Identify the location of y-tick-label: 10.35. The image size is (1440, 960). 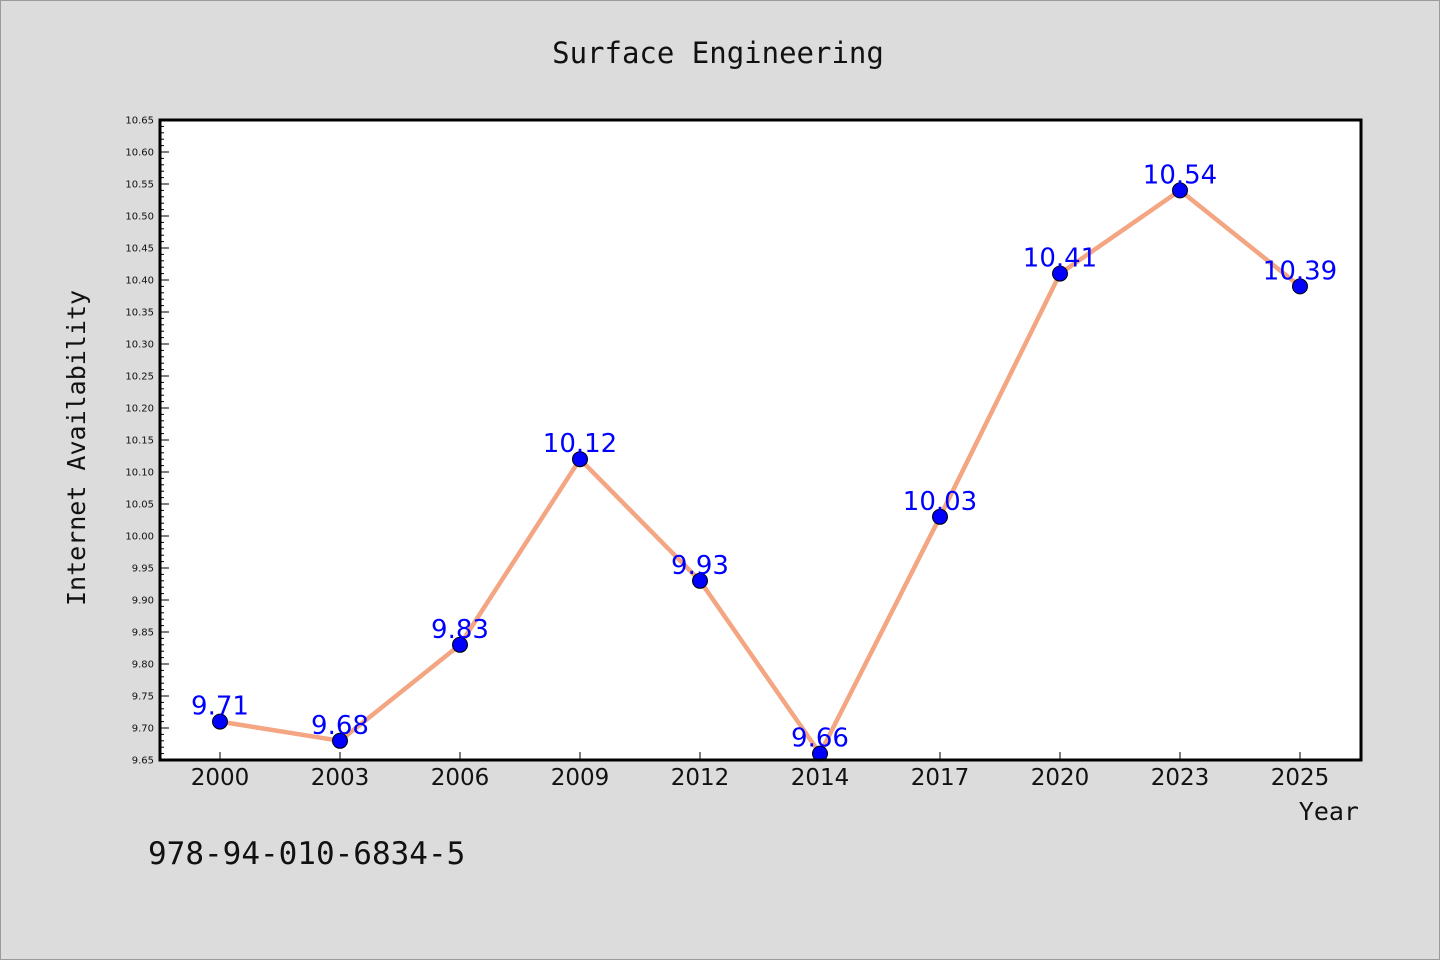
(139, 313).